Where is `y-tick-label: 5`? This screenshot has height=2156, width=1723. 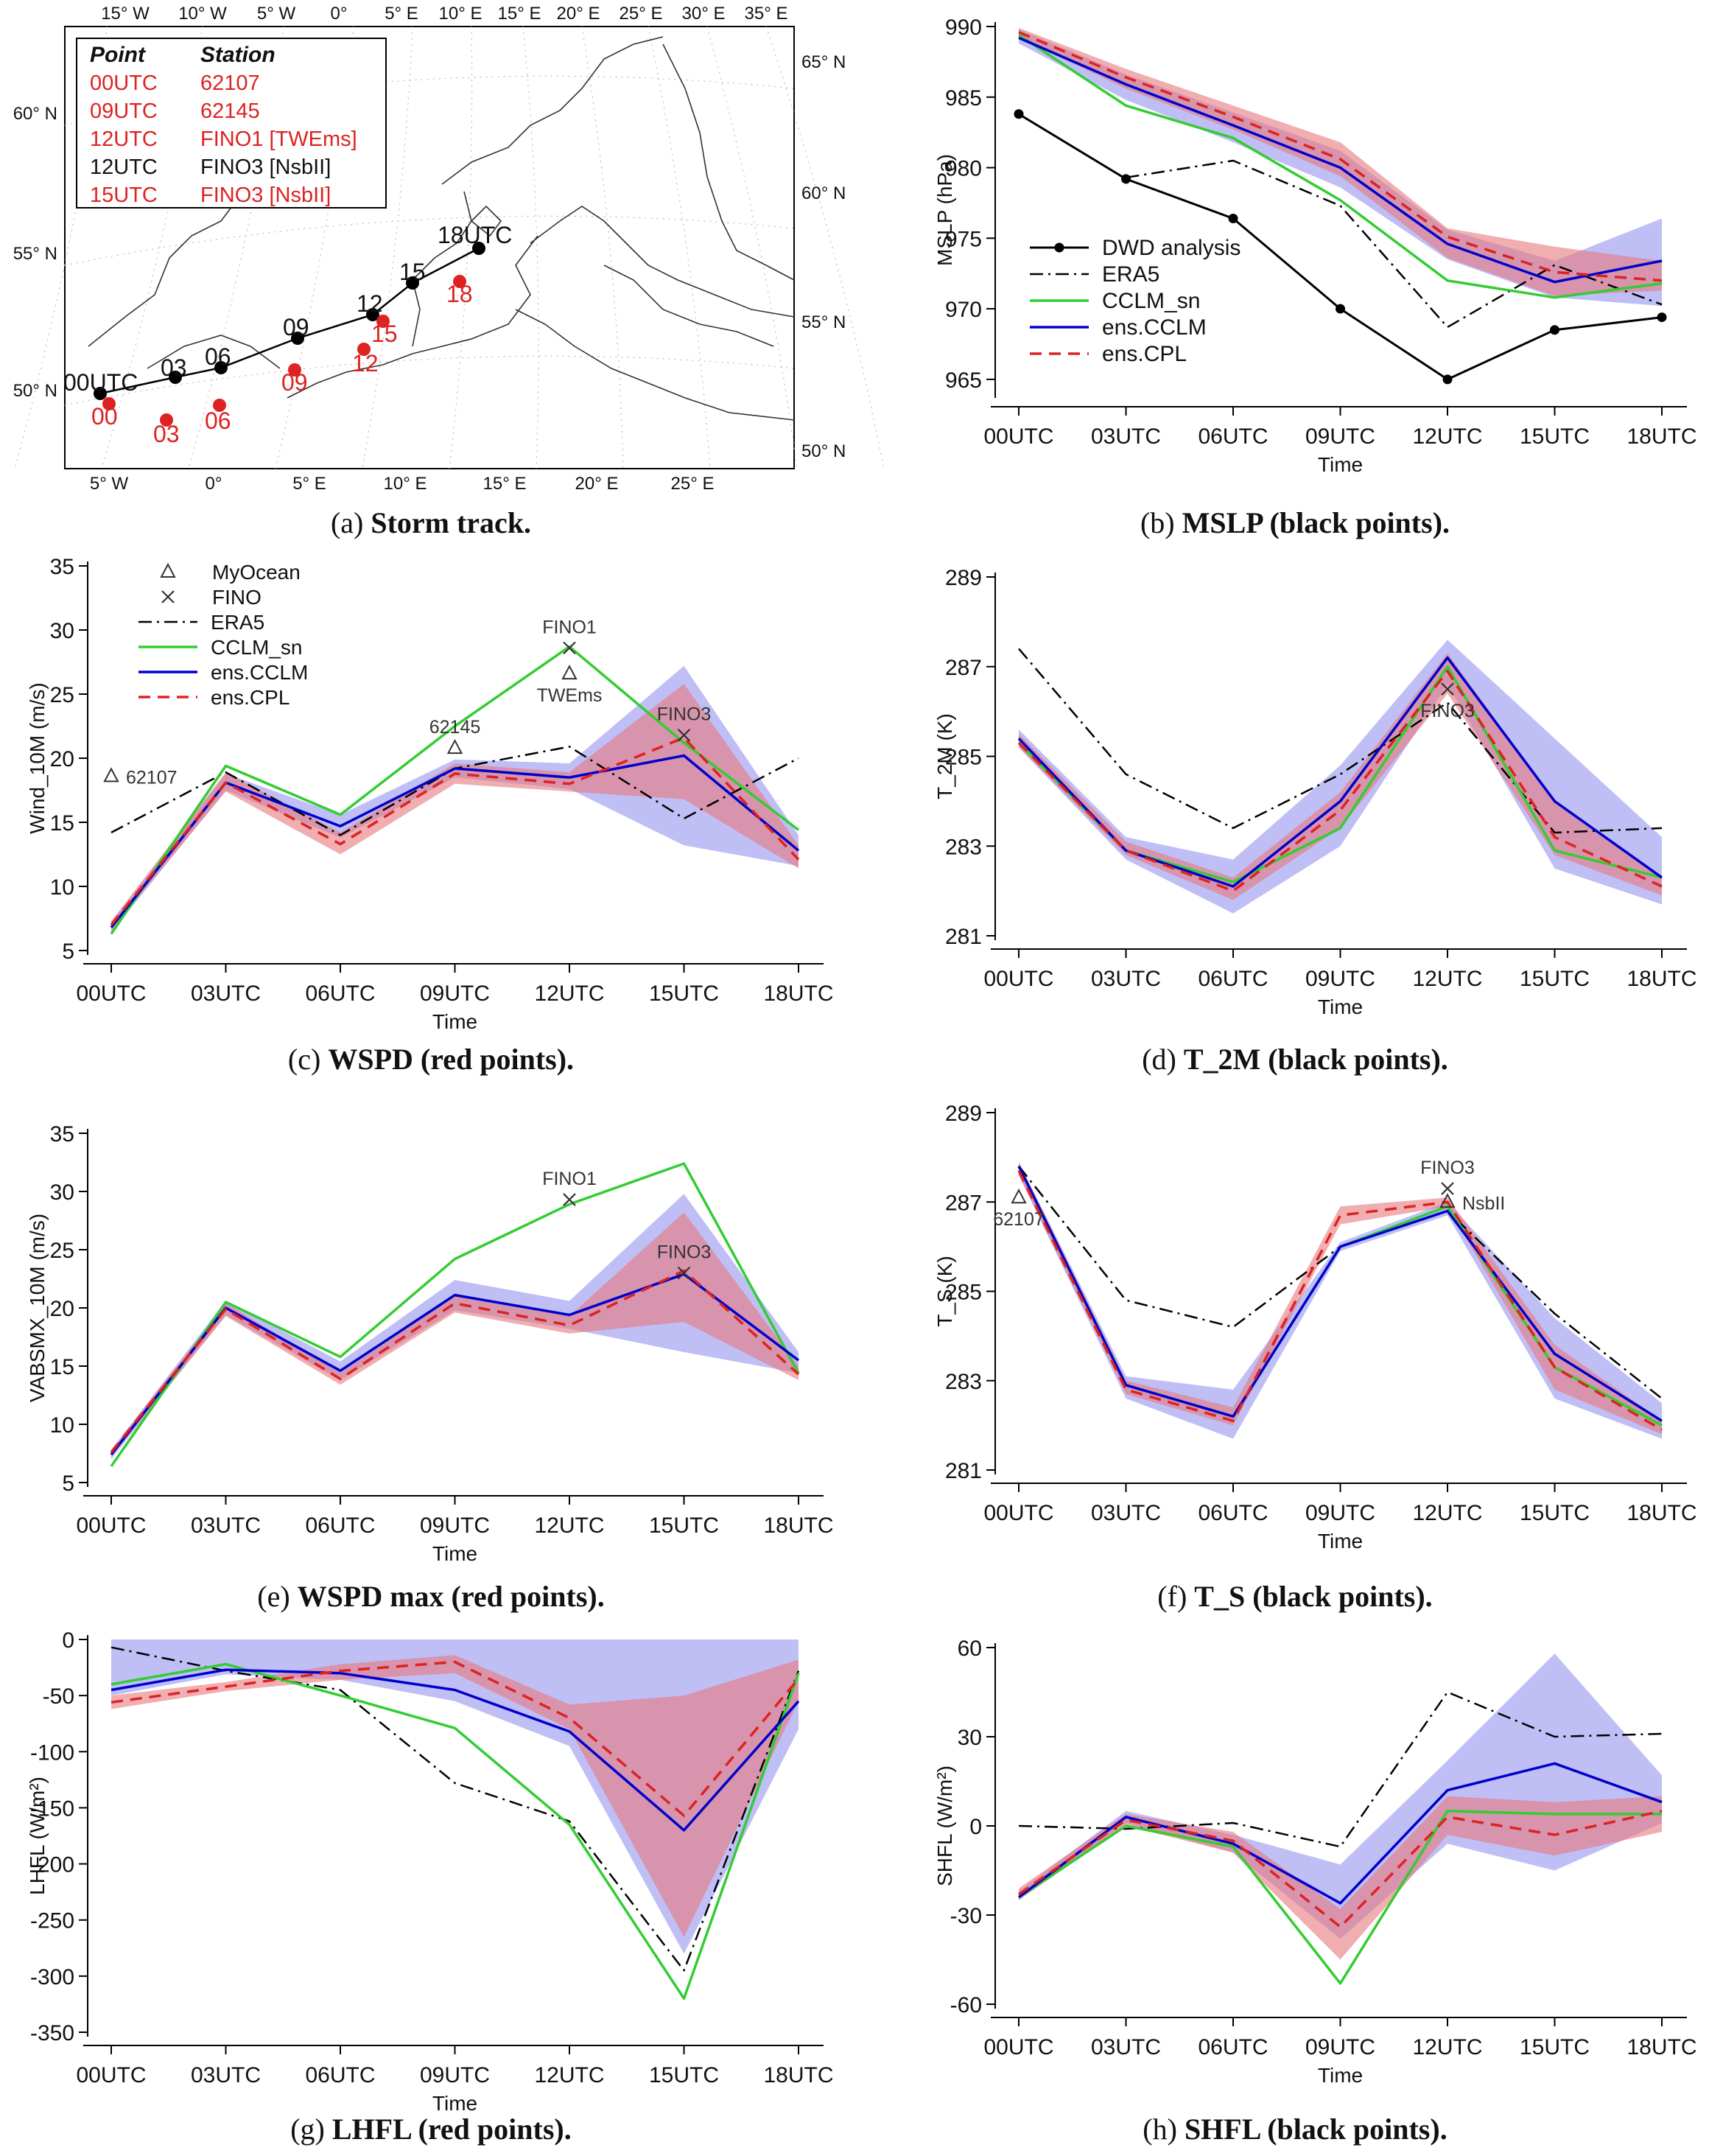 y-tick-label: 5 is located at coordinates (68, 951).